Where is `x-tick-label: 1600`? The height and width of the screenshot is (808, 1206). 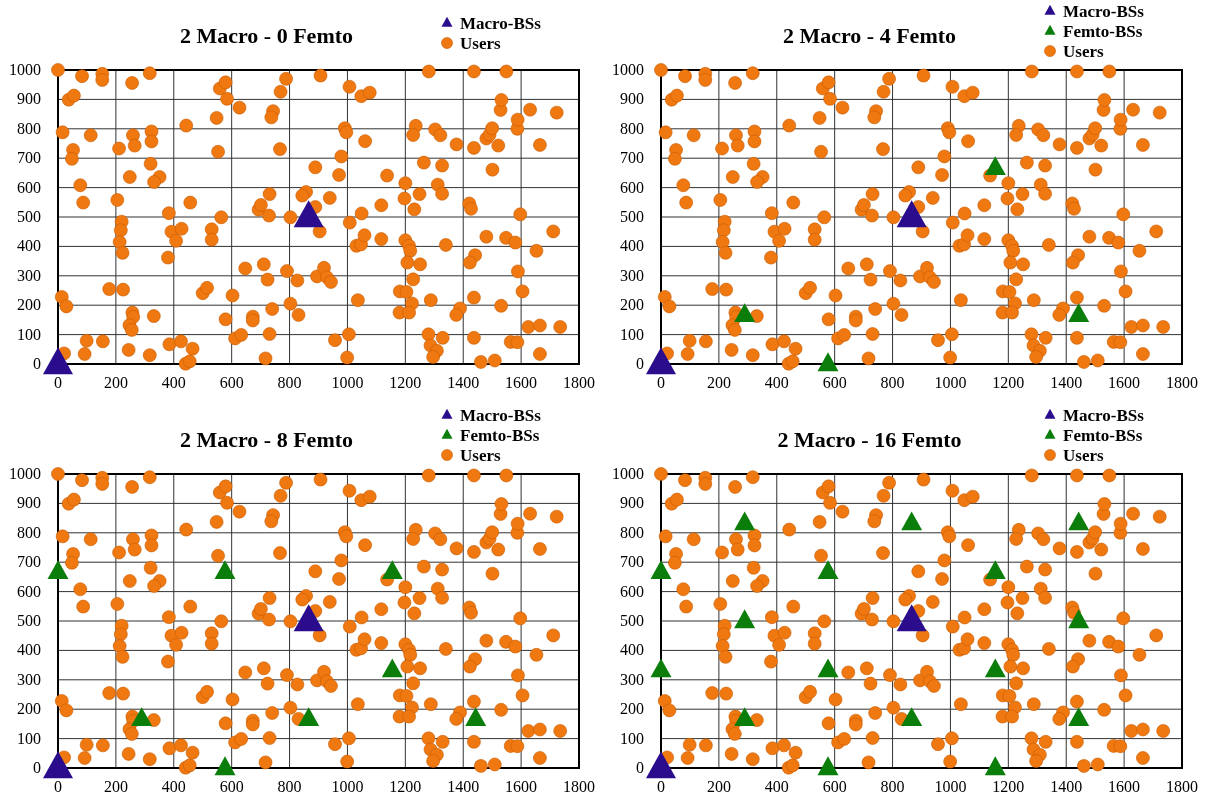 x-tick-label: 1600 is located at coordinates (1124, 786).